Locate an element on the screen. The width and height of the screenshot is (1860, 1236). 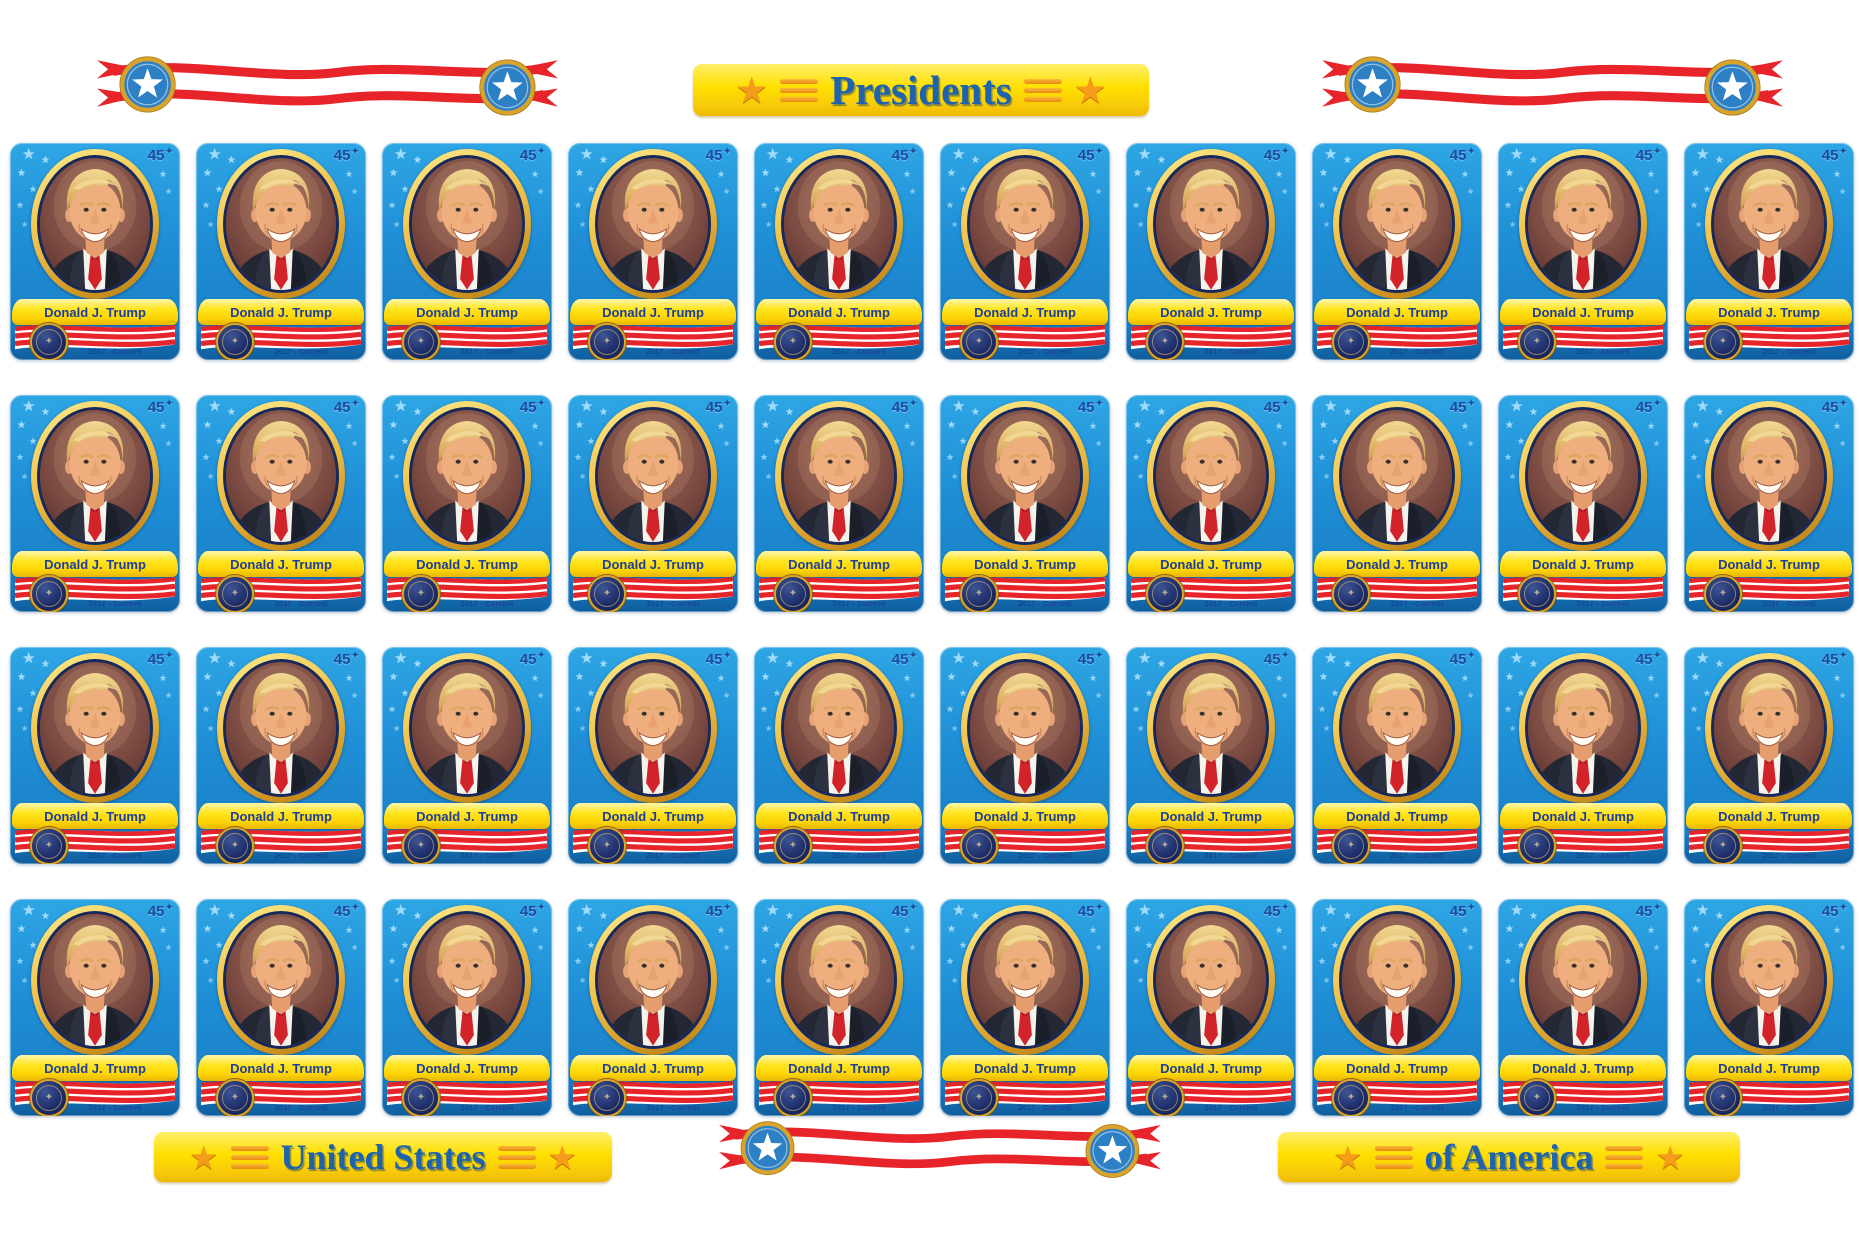
united-states-banner: ★ United States ★ is located at coordinates (383, 1157).